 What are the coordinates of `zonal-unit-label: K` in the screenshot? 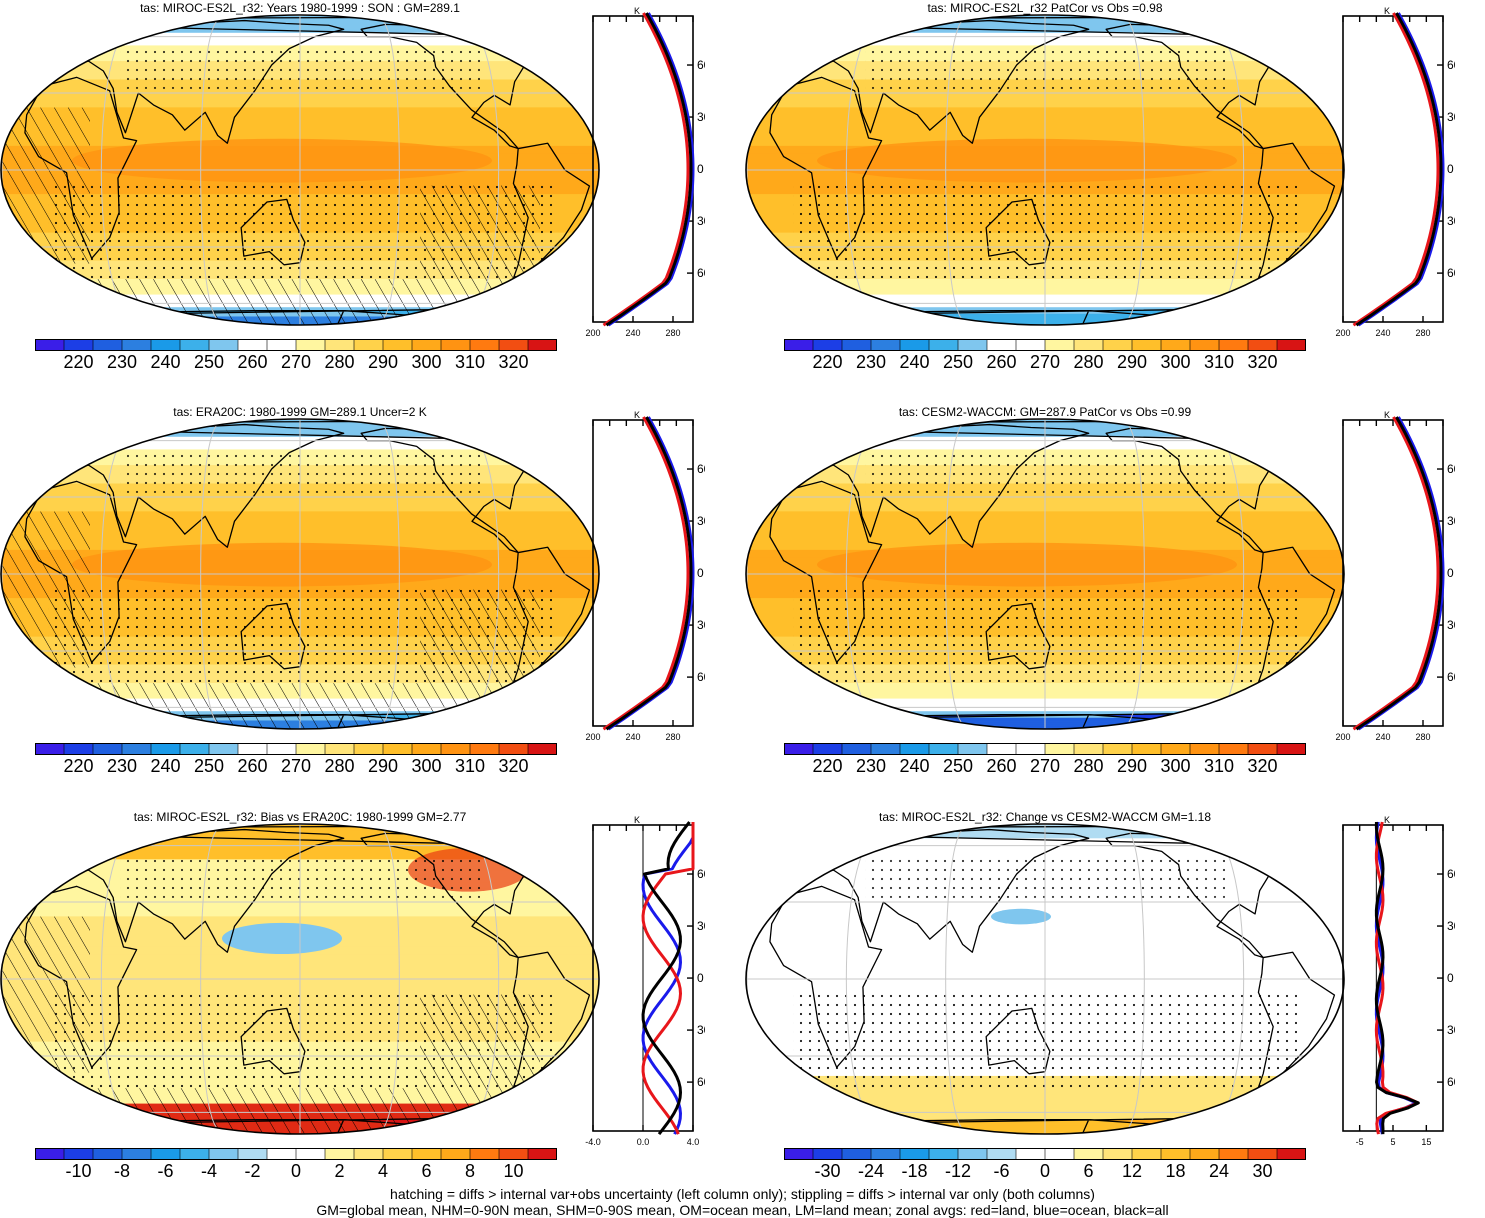 It's located at (637, 820).